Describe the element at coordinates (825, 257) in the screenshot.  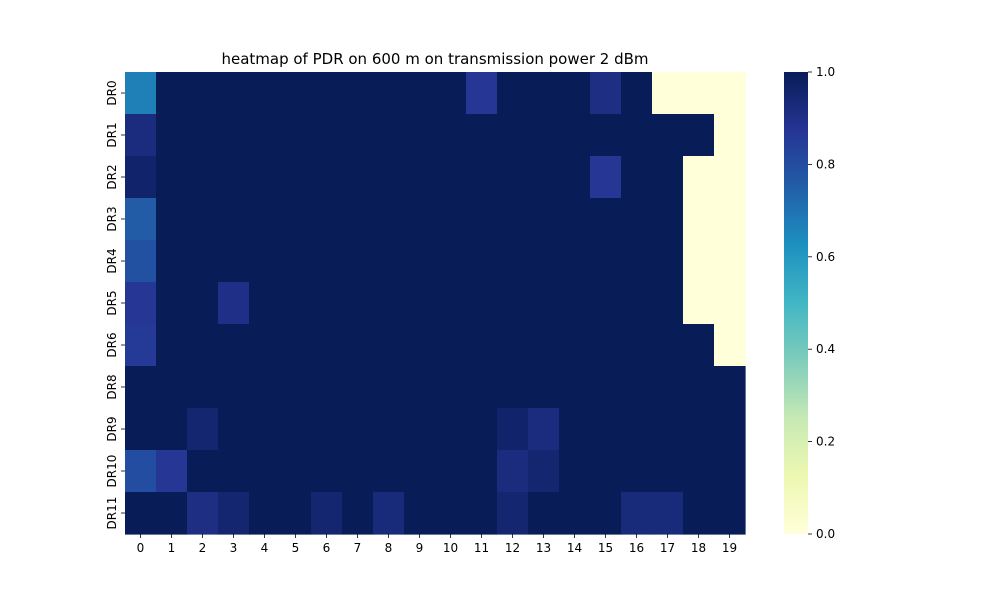
I see `colorbar-tick-label: 0.6` at that location.